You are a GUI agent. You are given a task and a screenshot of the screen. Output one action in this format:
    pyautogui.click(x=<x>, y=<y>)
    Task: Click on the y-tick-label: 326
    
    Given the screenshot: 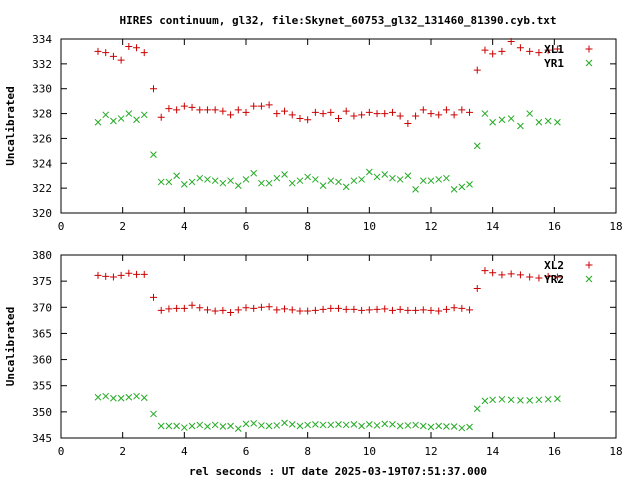 What is the action you would take?
    pyautogui.click(x=42, y=138)
    